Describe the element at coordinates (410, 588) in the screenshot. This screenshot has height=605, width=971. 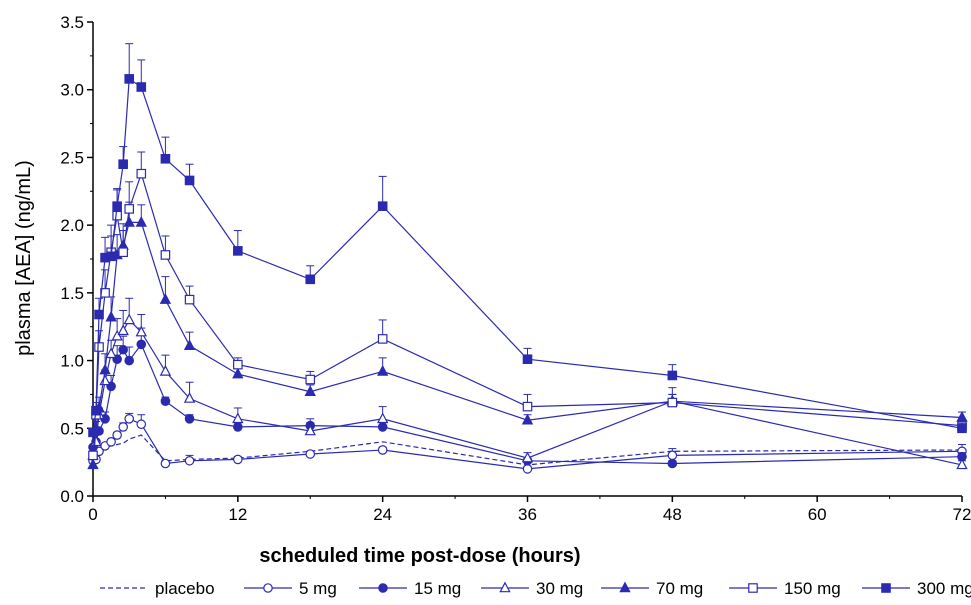
I see `legend-item: 15 mg` at that location.